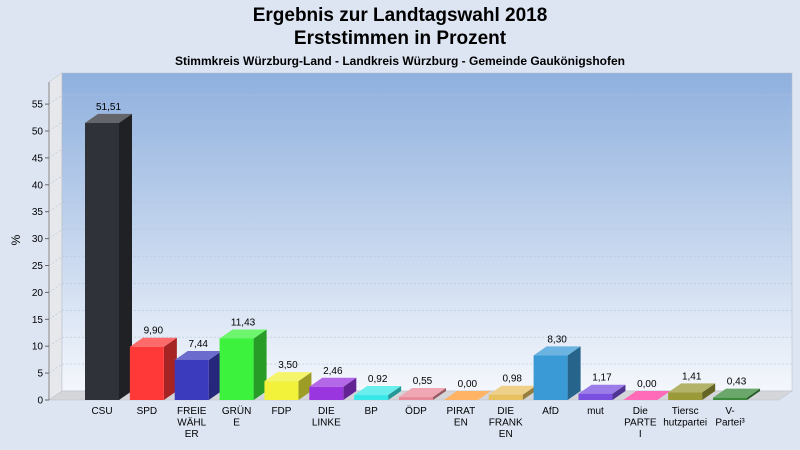 The image size is (800, 450). Describe the element at coordinates (192, 411) in the screenshot. I see `category-label: FREIE` at that location.